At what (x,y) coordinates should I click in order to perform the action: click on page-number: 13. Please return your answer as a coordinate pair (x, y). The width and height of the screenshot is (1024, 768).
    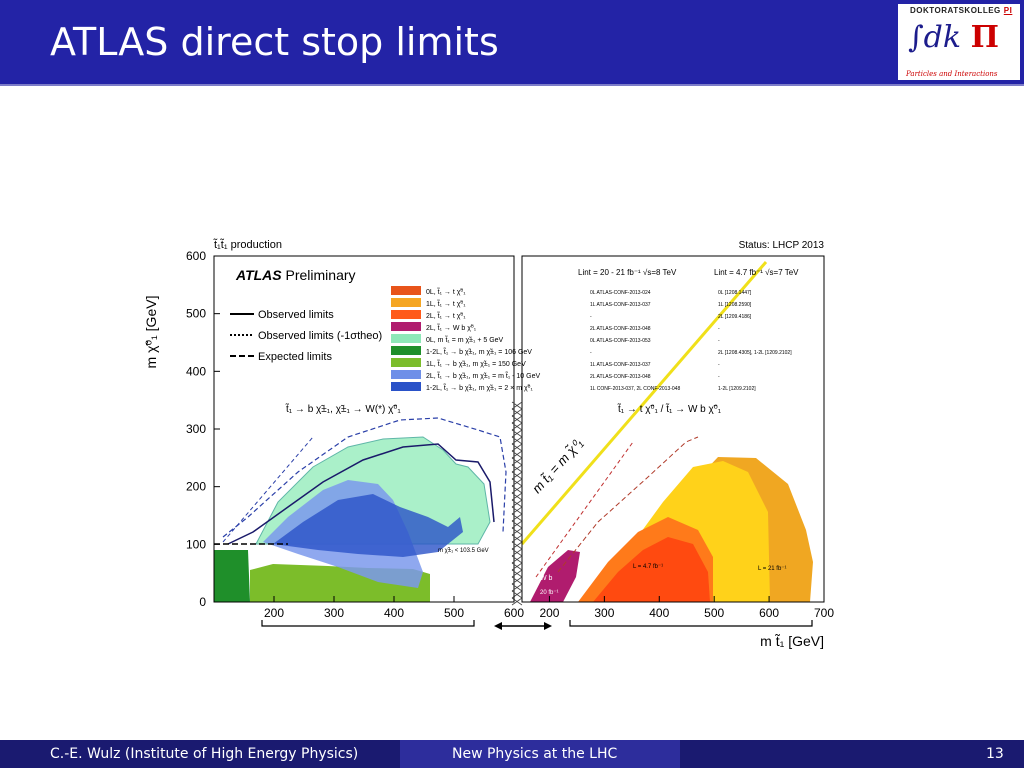
    Looking at the image, I should click on (995, 754).